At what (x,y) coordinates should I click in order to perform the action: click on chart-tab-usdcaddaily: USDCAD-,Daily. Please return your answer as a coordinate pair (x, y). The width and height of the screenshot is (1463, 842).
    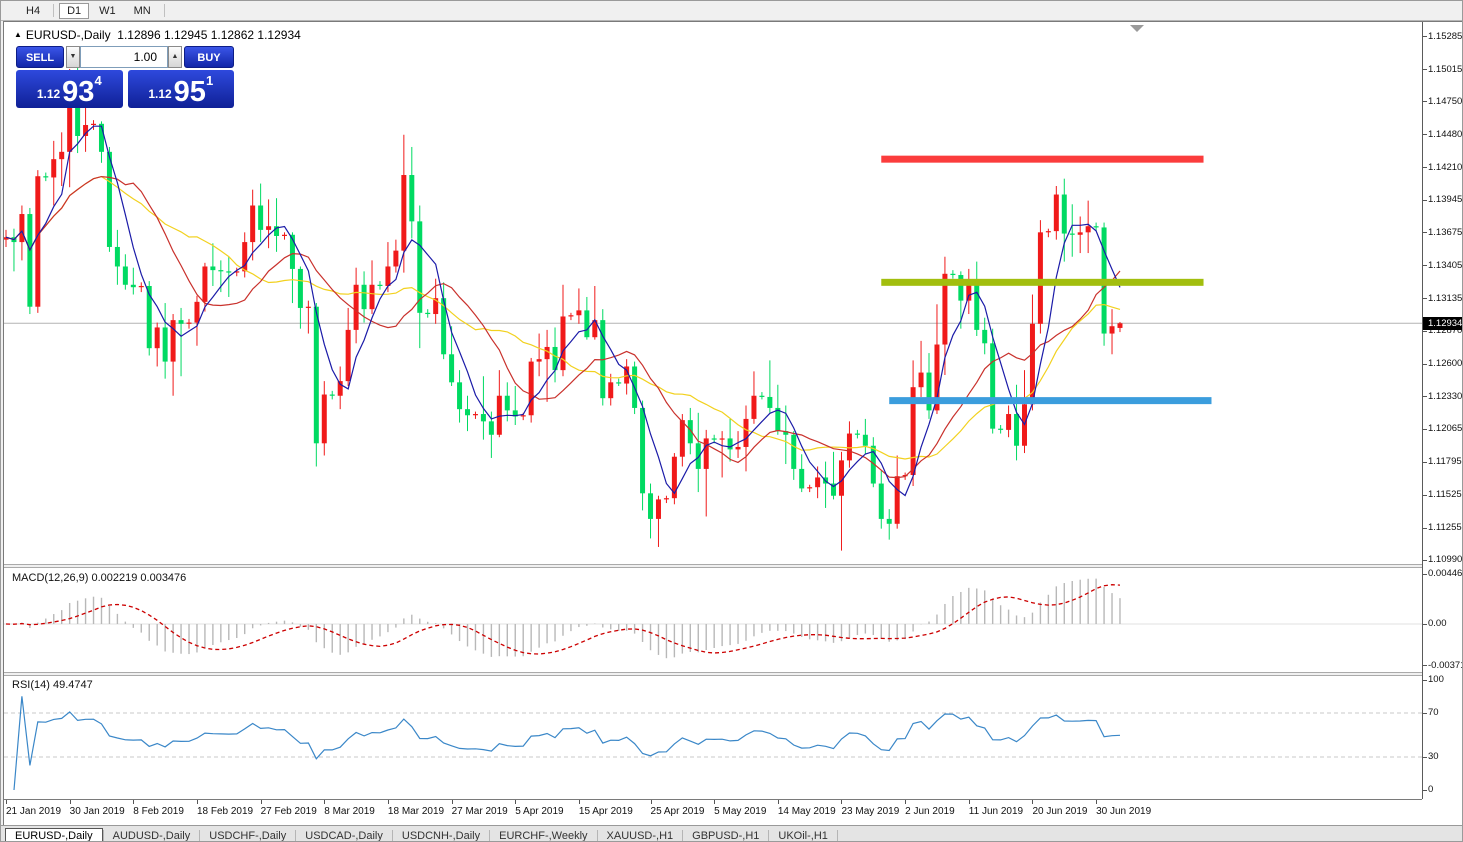
    Looking at the image, I should click on (344, 836).